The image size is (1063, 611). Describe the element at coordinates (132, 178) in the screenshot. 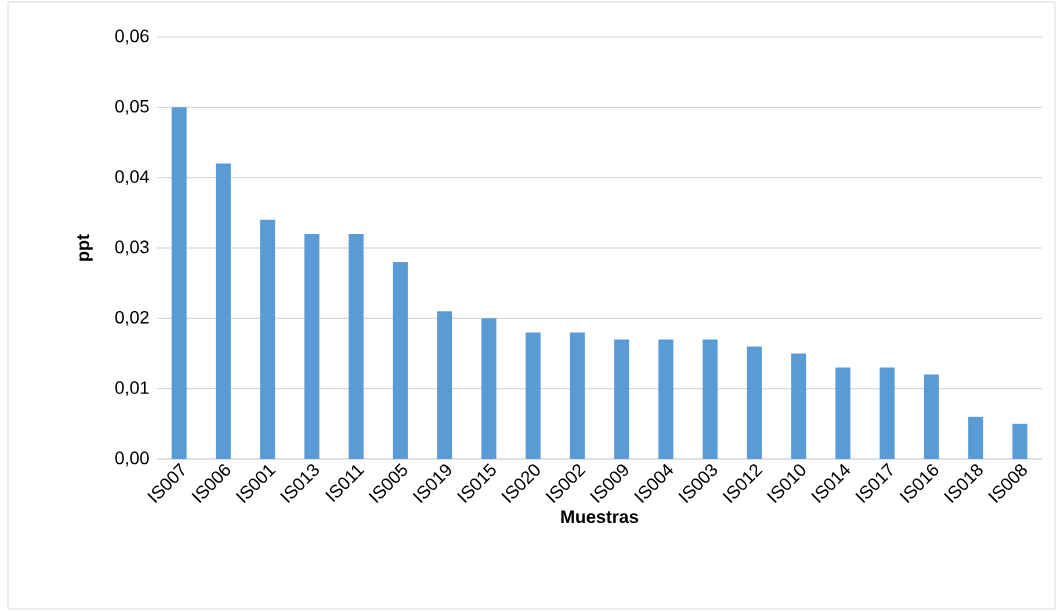

I see `y-tick-label: 0,04` at that location.